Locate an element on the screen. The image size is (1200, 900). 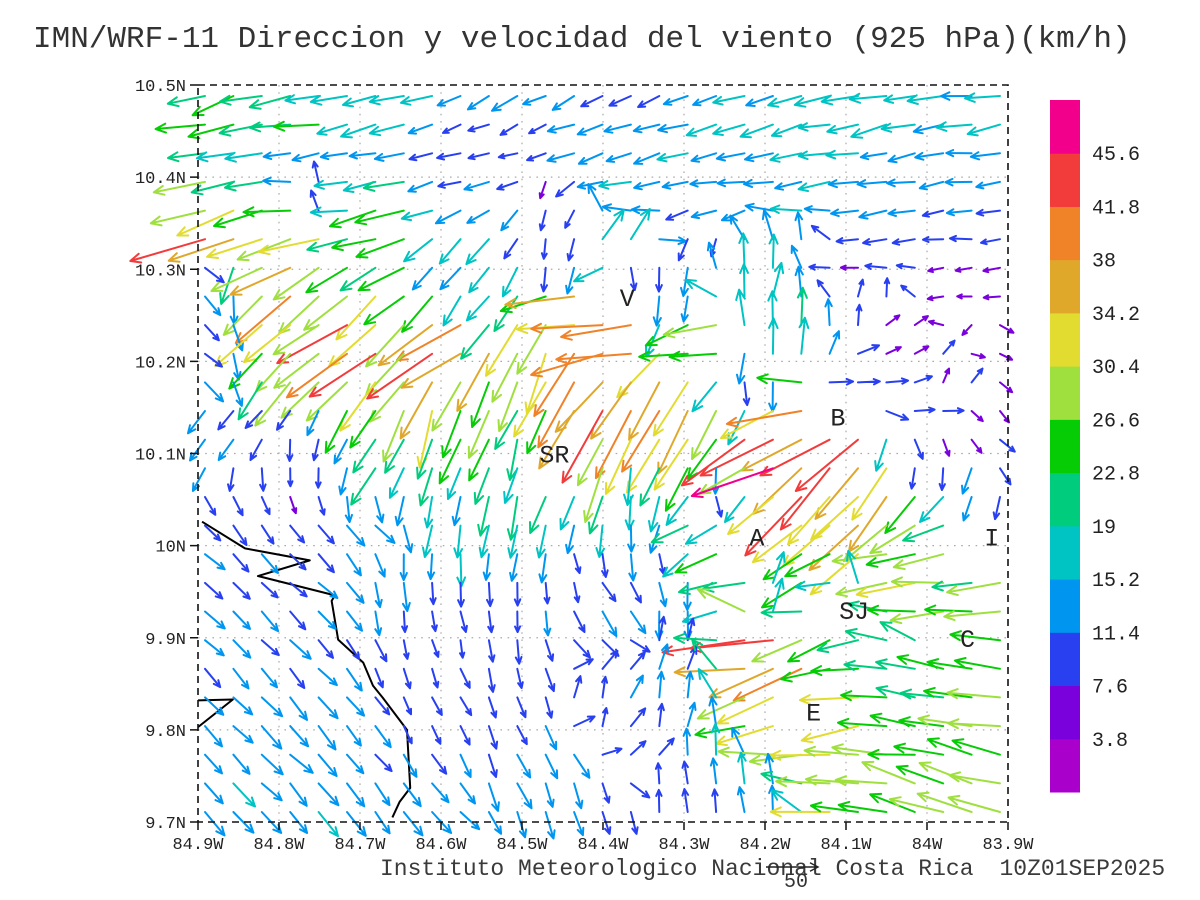
lat-tick-label: 9.9N is located at coordinates (165, 640).